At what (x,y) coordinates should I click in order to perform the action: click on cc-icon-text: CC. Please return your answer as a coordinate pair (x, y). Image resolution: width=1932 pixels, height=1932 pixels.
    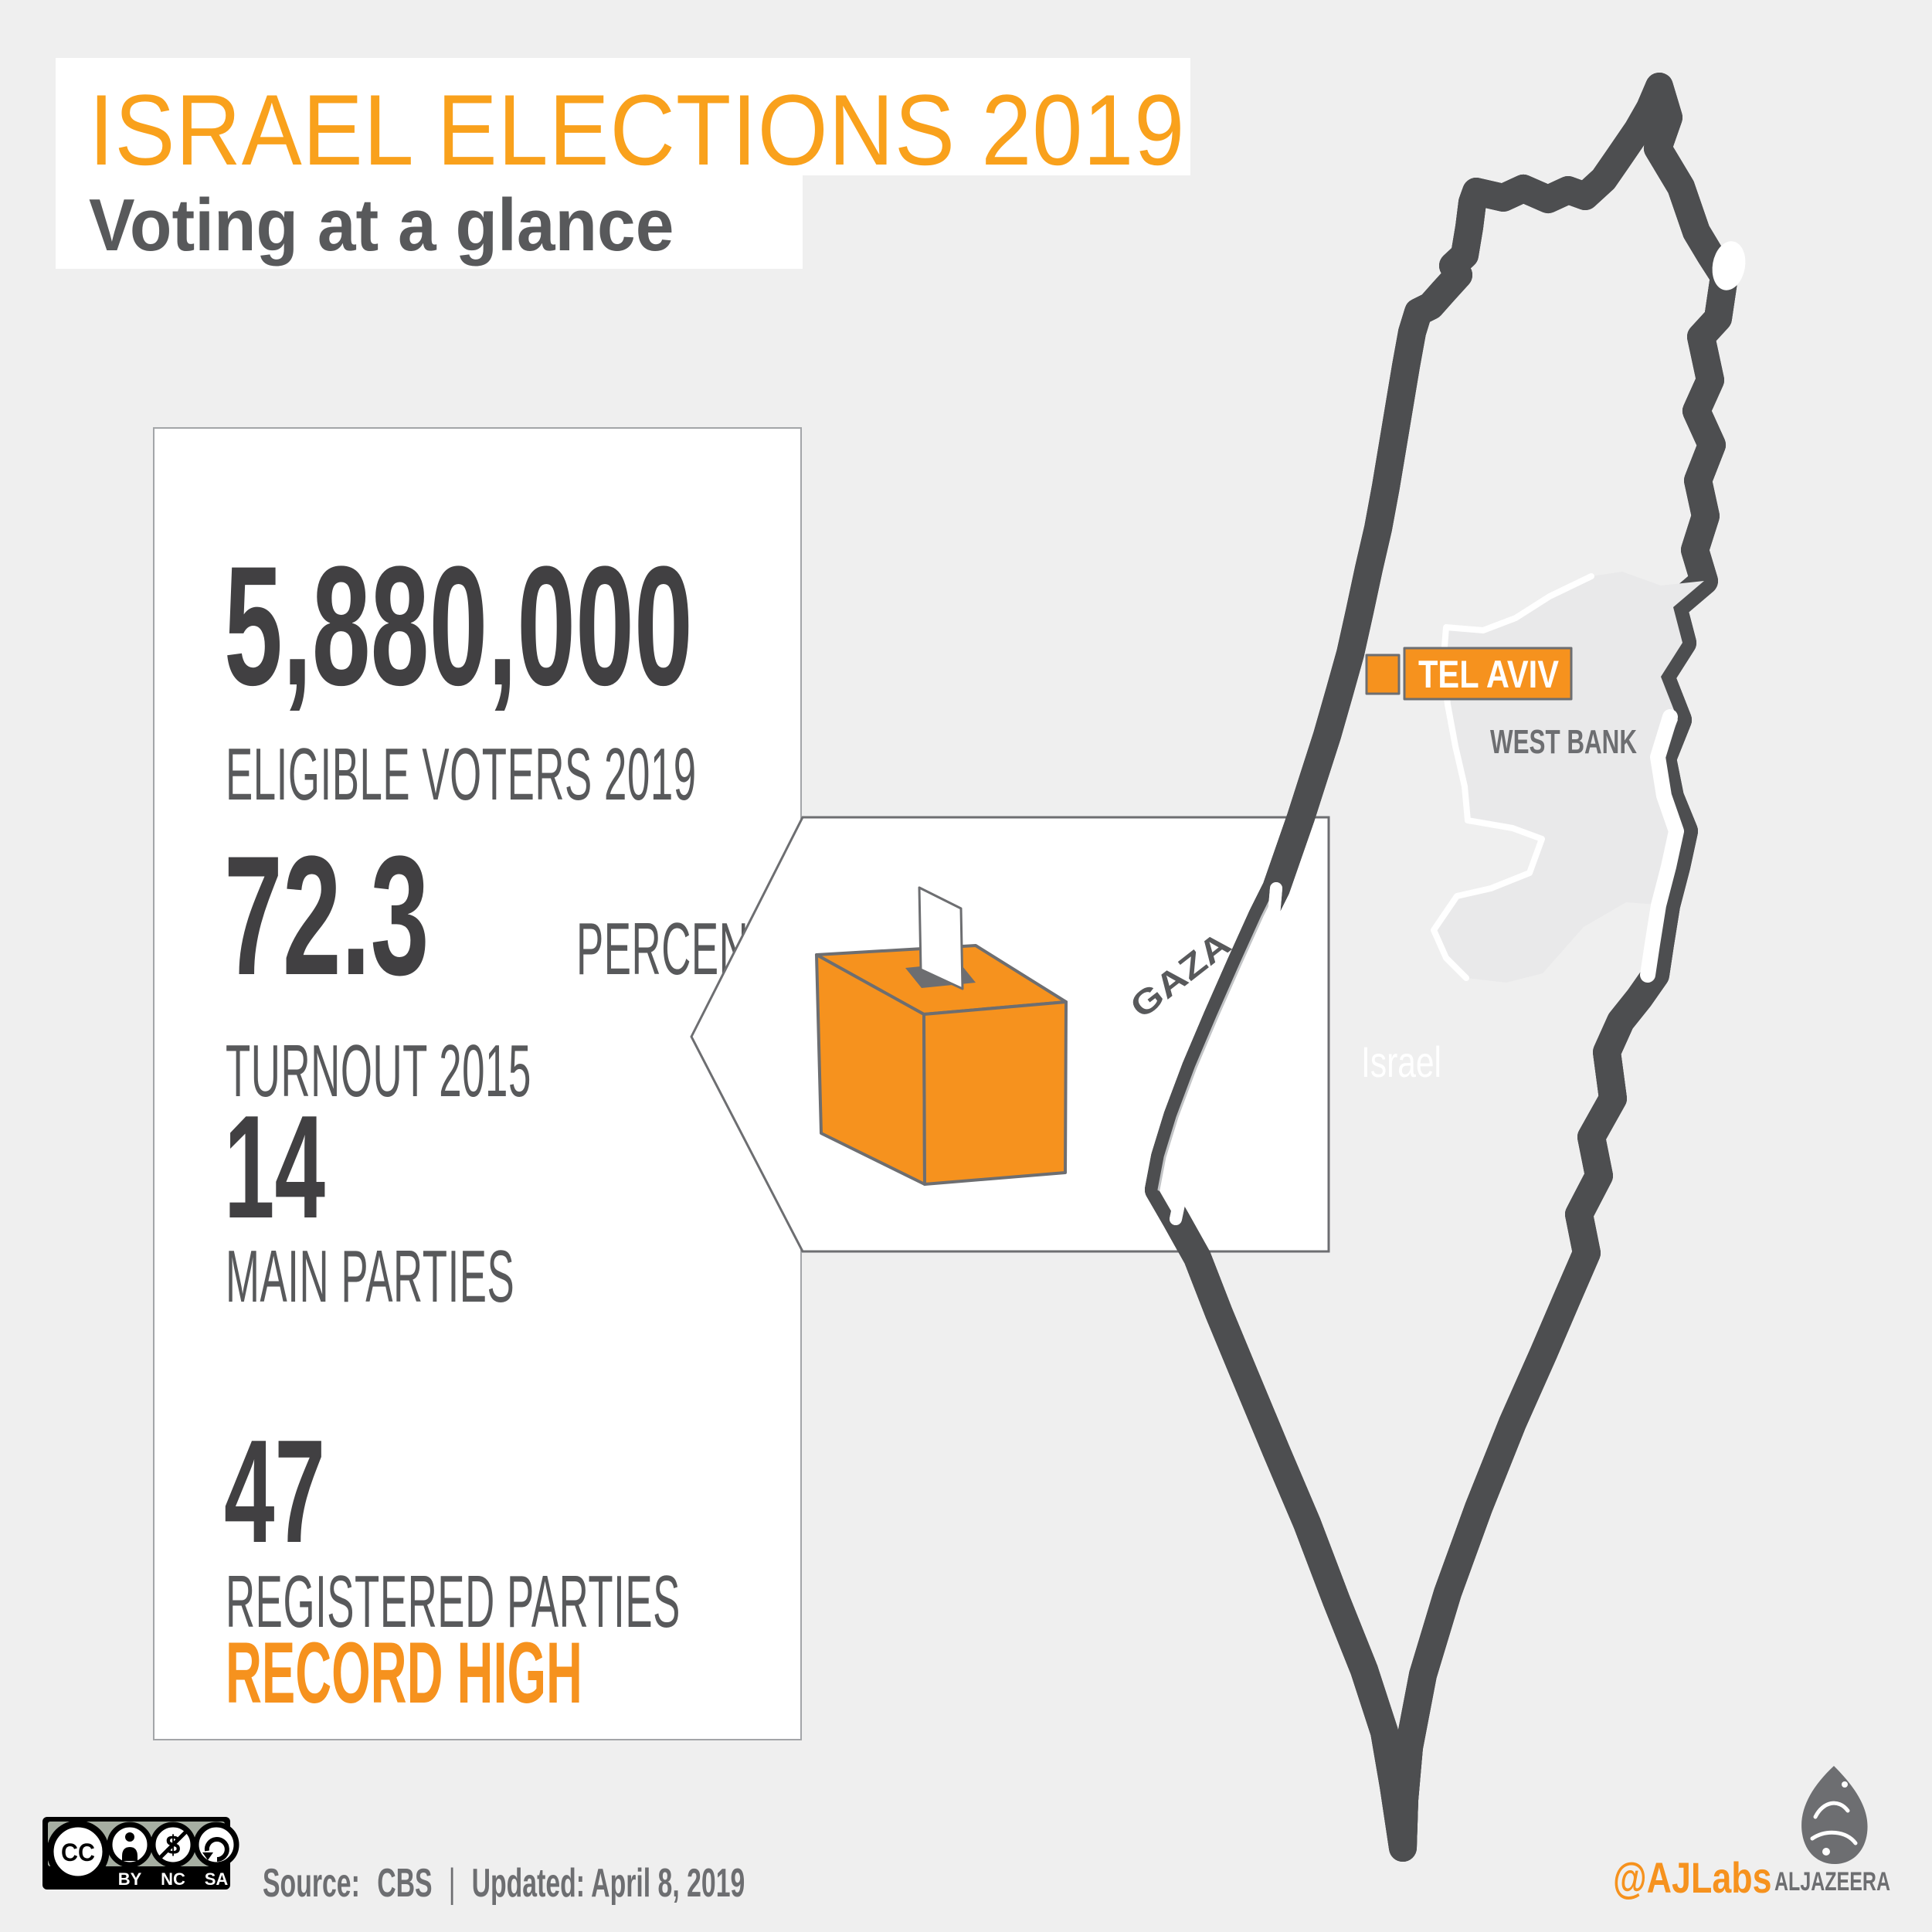
    Looking at the image, I should click on (78, 1852).